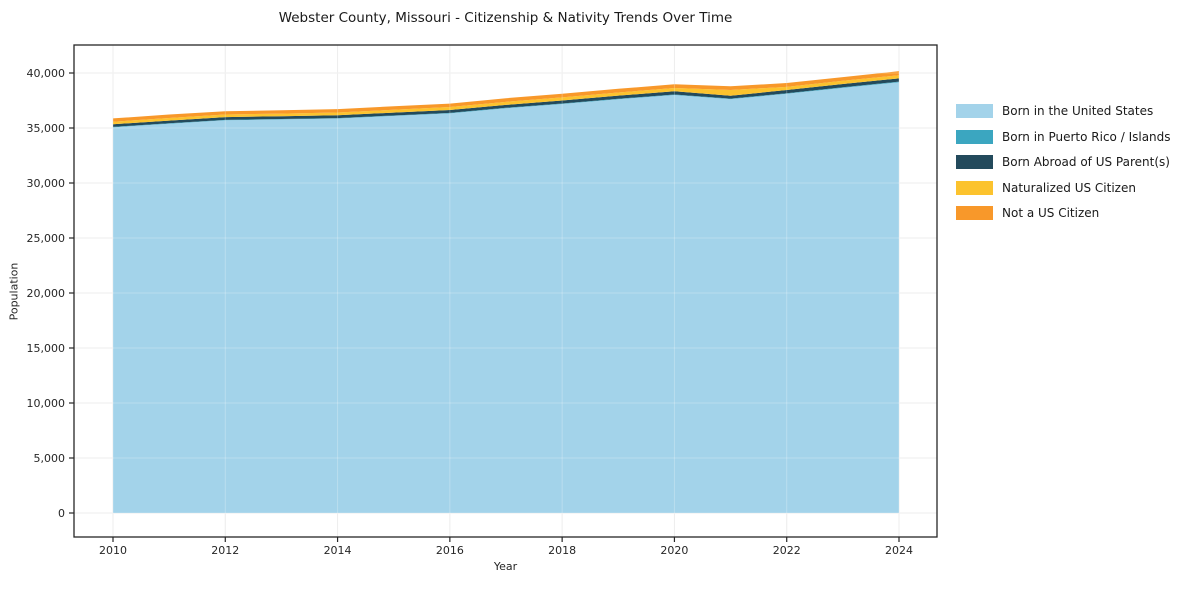 This screenshot has height=590, width=1189. What do you see at coordinates (46, 183) in the screenshot?
I see `svg-text: 30,000` at bounding box center [46, 183].